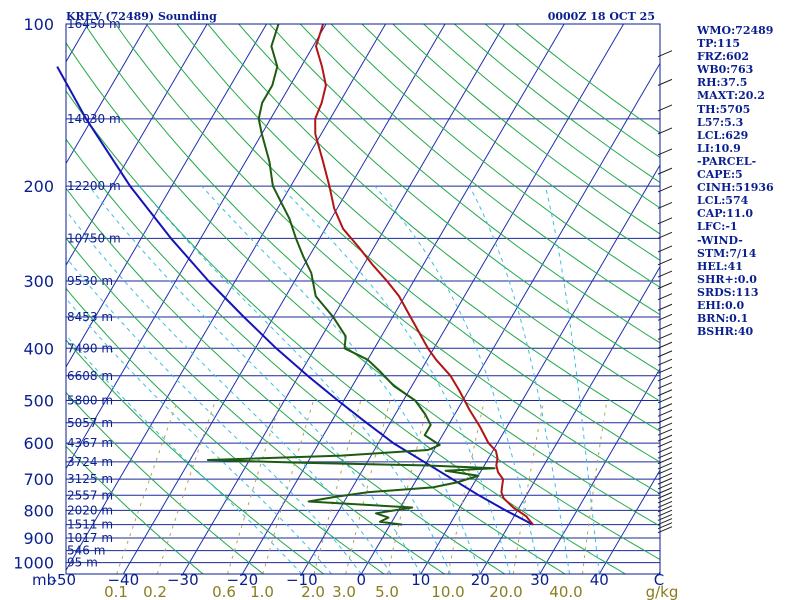 The width and height of the screenshot is (800, 600). I want to click on temperature-tick-label: 40, so click(599, 580).